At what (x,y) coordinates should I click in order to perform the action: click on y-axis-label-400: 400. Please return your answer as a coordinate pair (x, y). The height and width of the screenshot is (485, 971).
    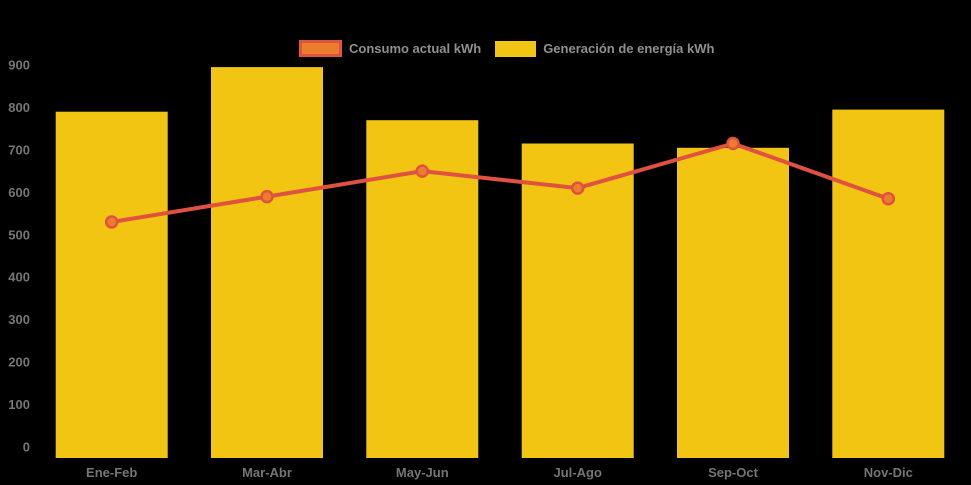
    Looking at the image, I should click on (19, 277).